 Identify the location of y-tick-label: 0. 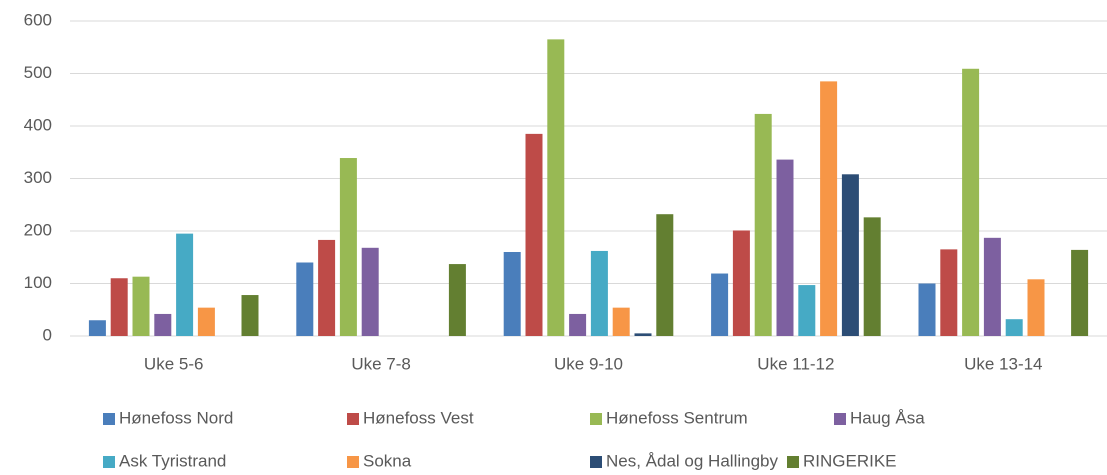
(47, 334).